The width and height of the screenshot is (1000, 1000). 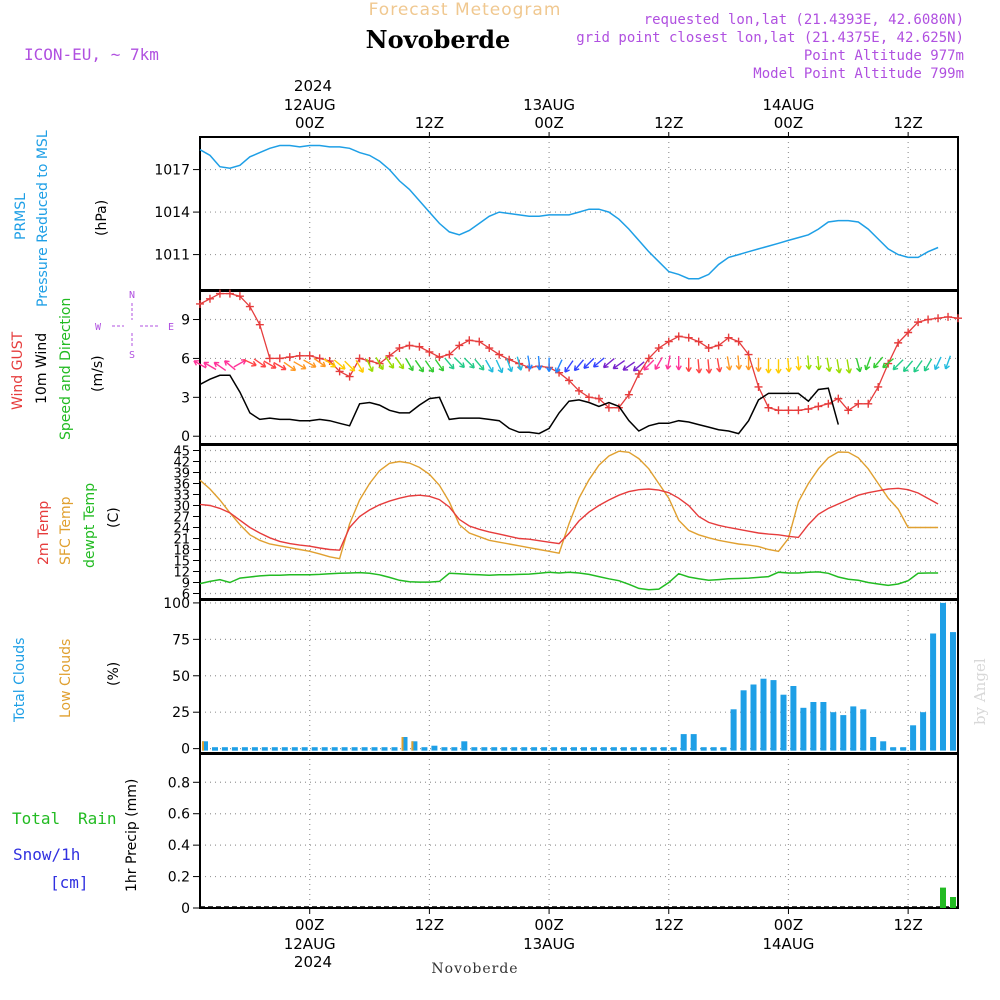 I want to click on location-title: Novoberde, so click(x=438, y=39).